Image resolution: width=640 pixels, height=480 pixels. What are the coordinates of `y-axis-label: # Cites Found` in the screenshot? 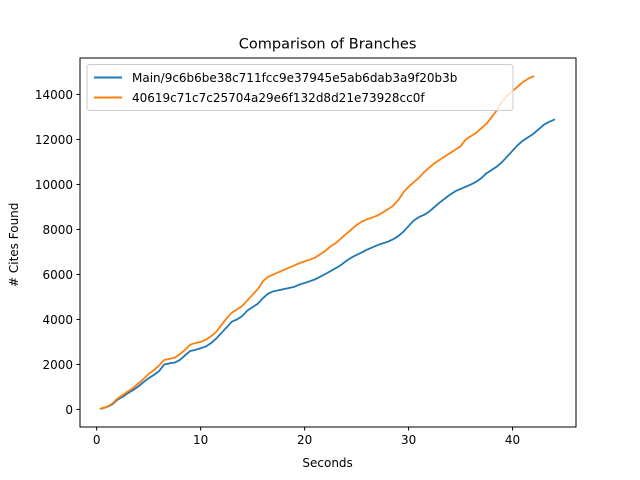 It's located at (14, 245).